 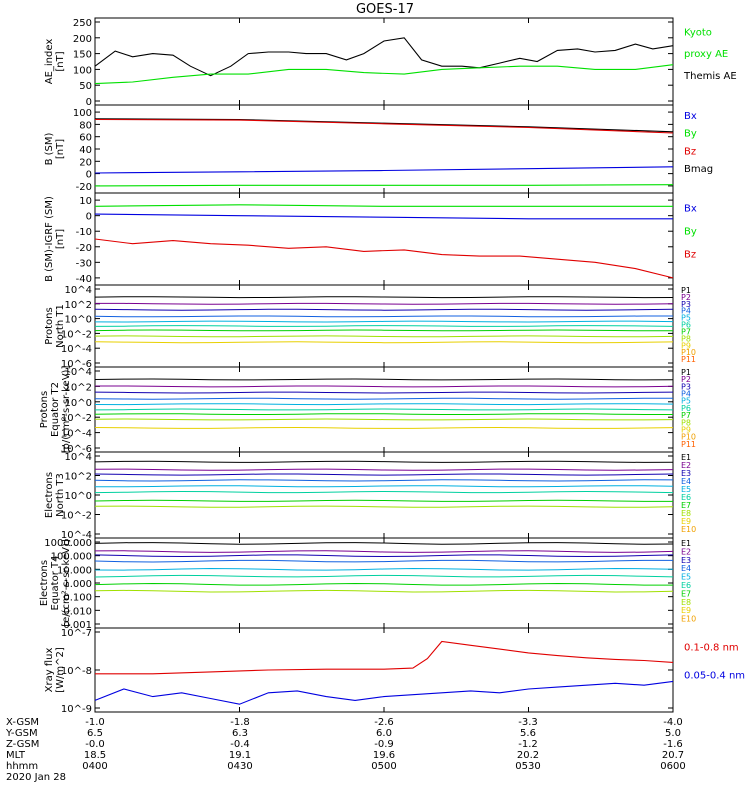 I want to click on legend-item: P8, so click(x=686, y=422).